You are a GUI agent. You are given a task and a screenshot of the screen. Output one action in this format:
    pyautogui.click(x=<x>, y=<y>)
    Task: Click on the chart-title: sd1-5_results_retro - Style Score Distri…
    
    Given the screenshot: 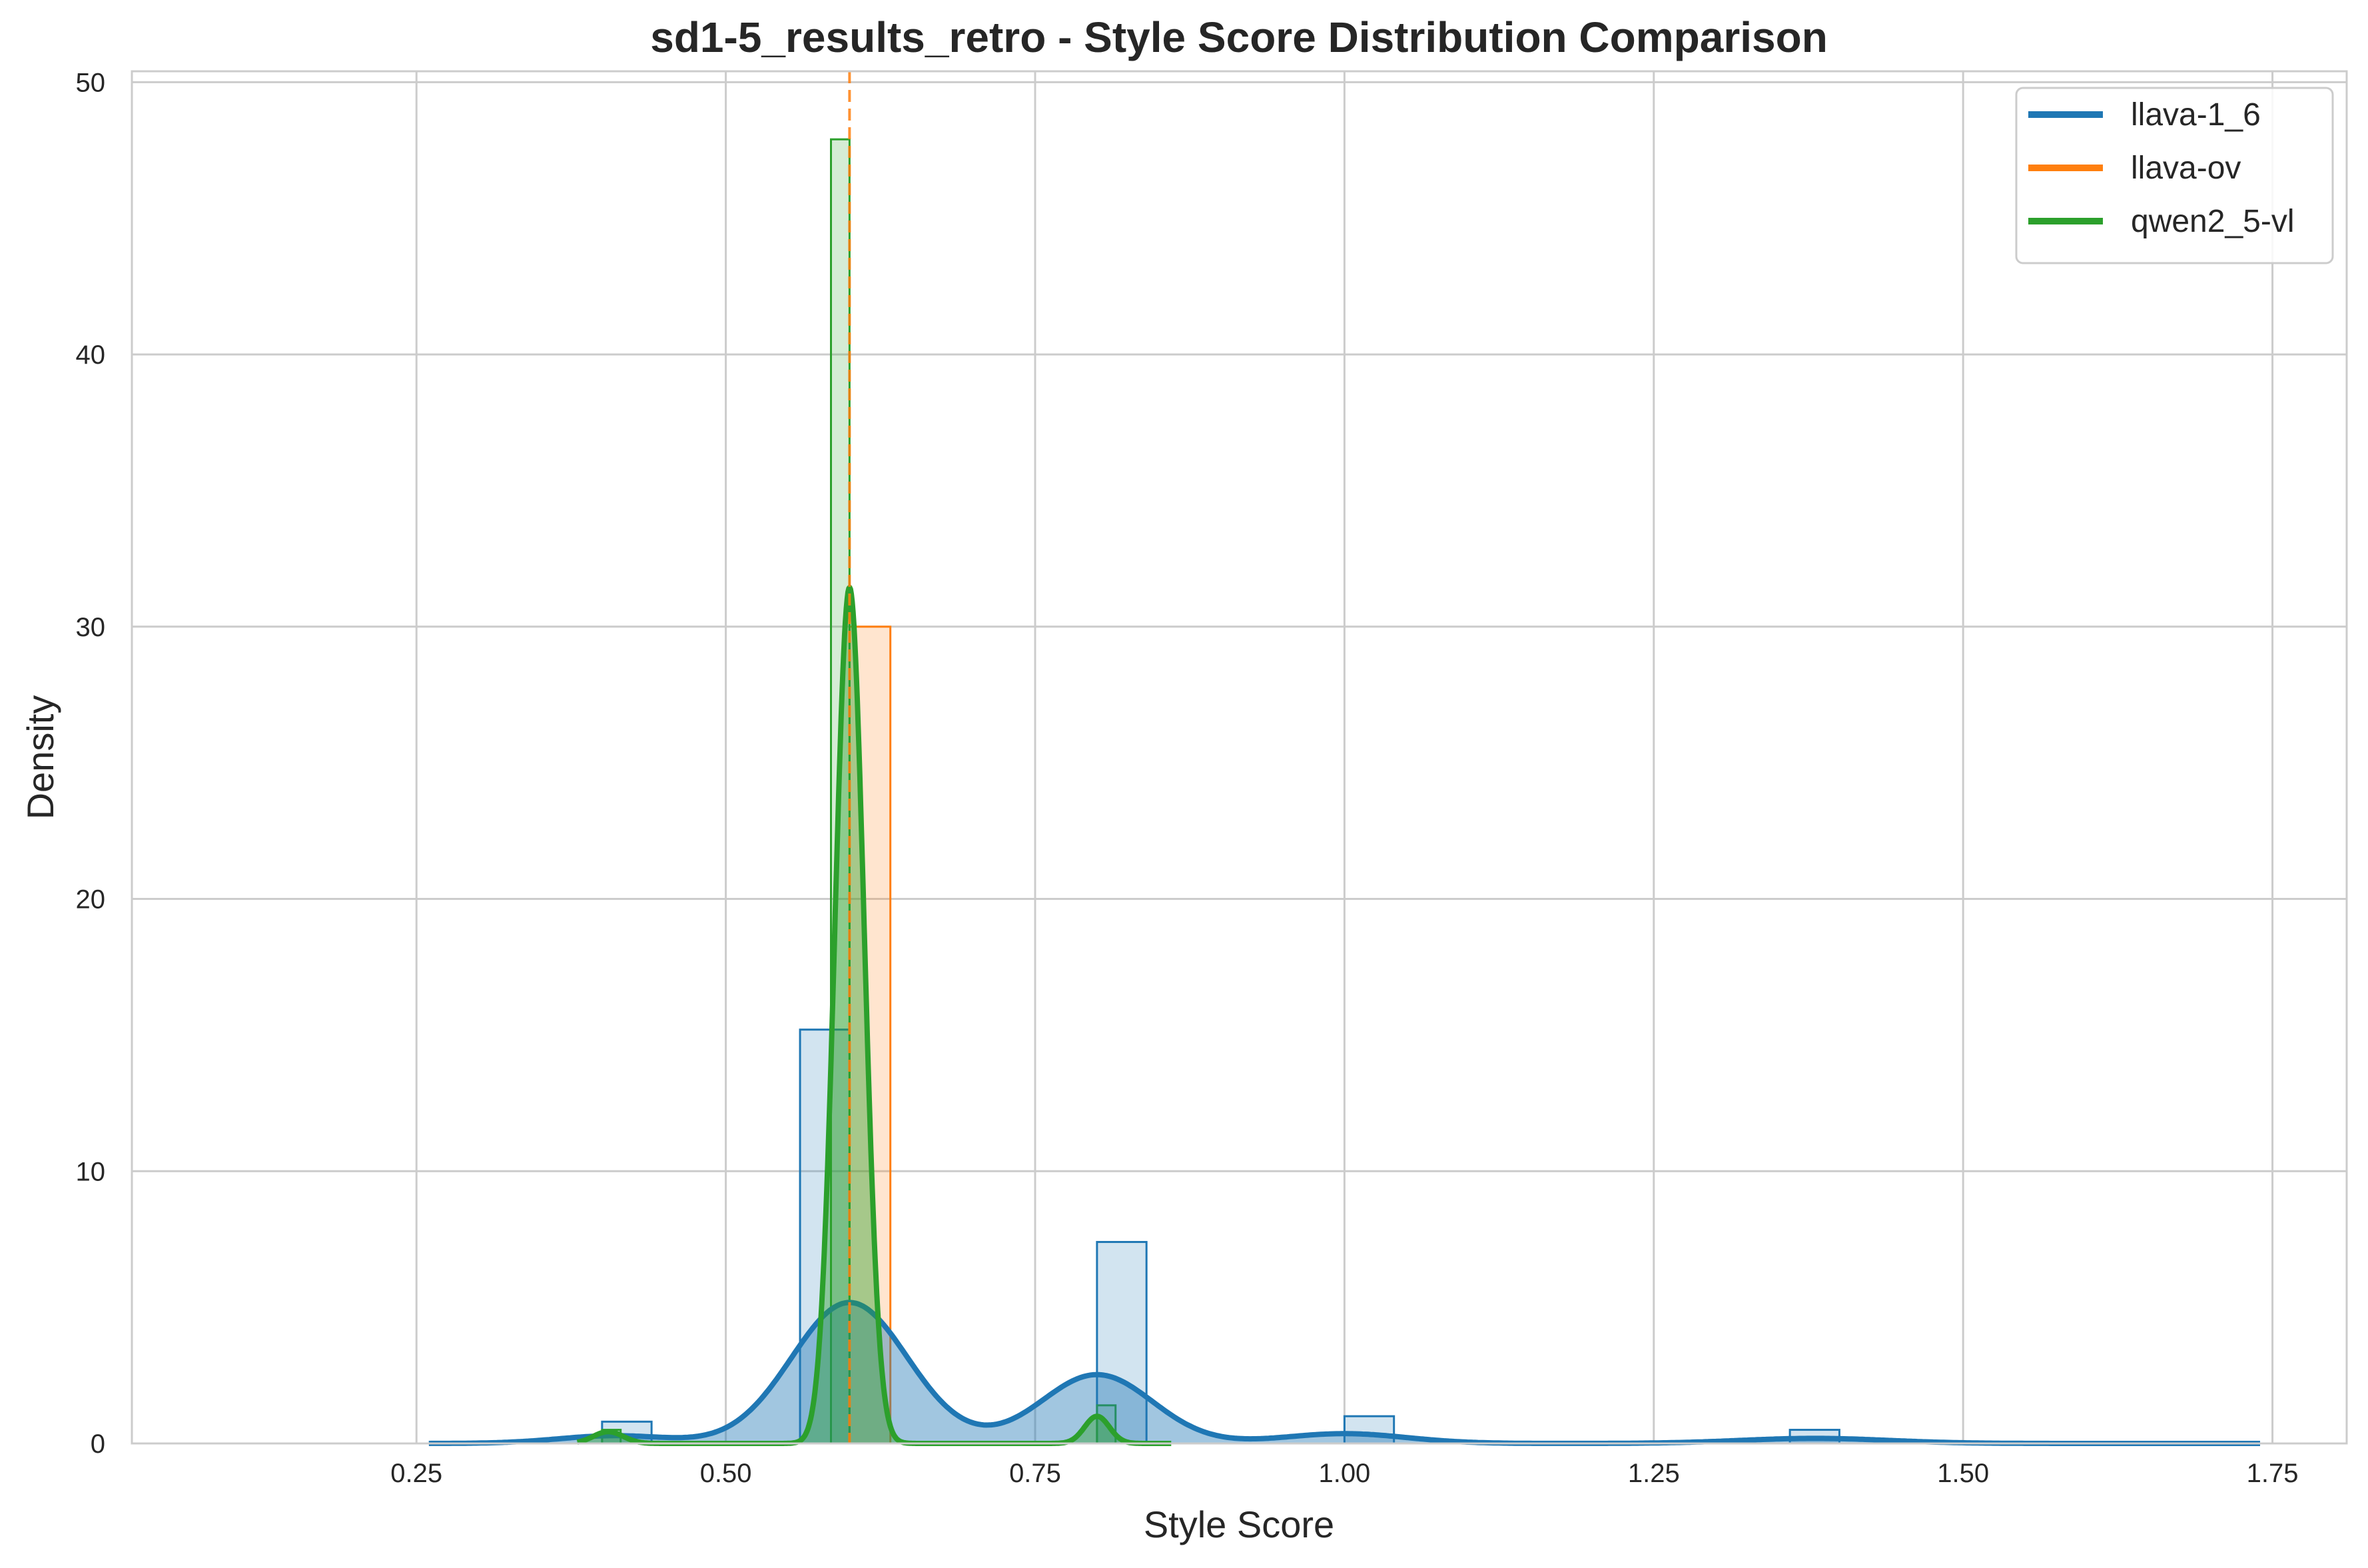 What is the action you would take?
    pyautogui.click(x=1239, y=37)
    